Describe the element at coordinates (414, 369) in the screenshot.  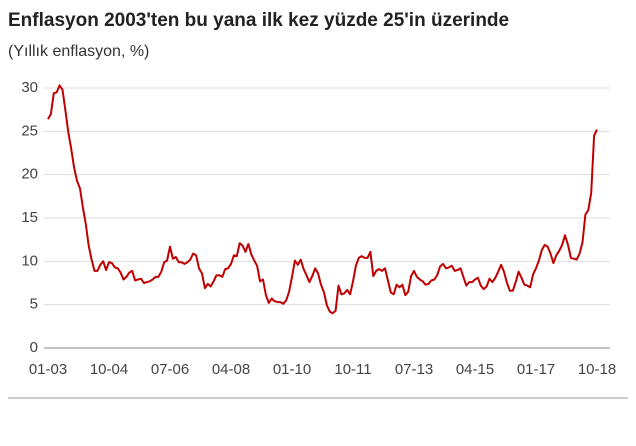
I see `x-tick-label: 07-13` at that location.